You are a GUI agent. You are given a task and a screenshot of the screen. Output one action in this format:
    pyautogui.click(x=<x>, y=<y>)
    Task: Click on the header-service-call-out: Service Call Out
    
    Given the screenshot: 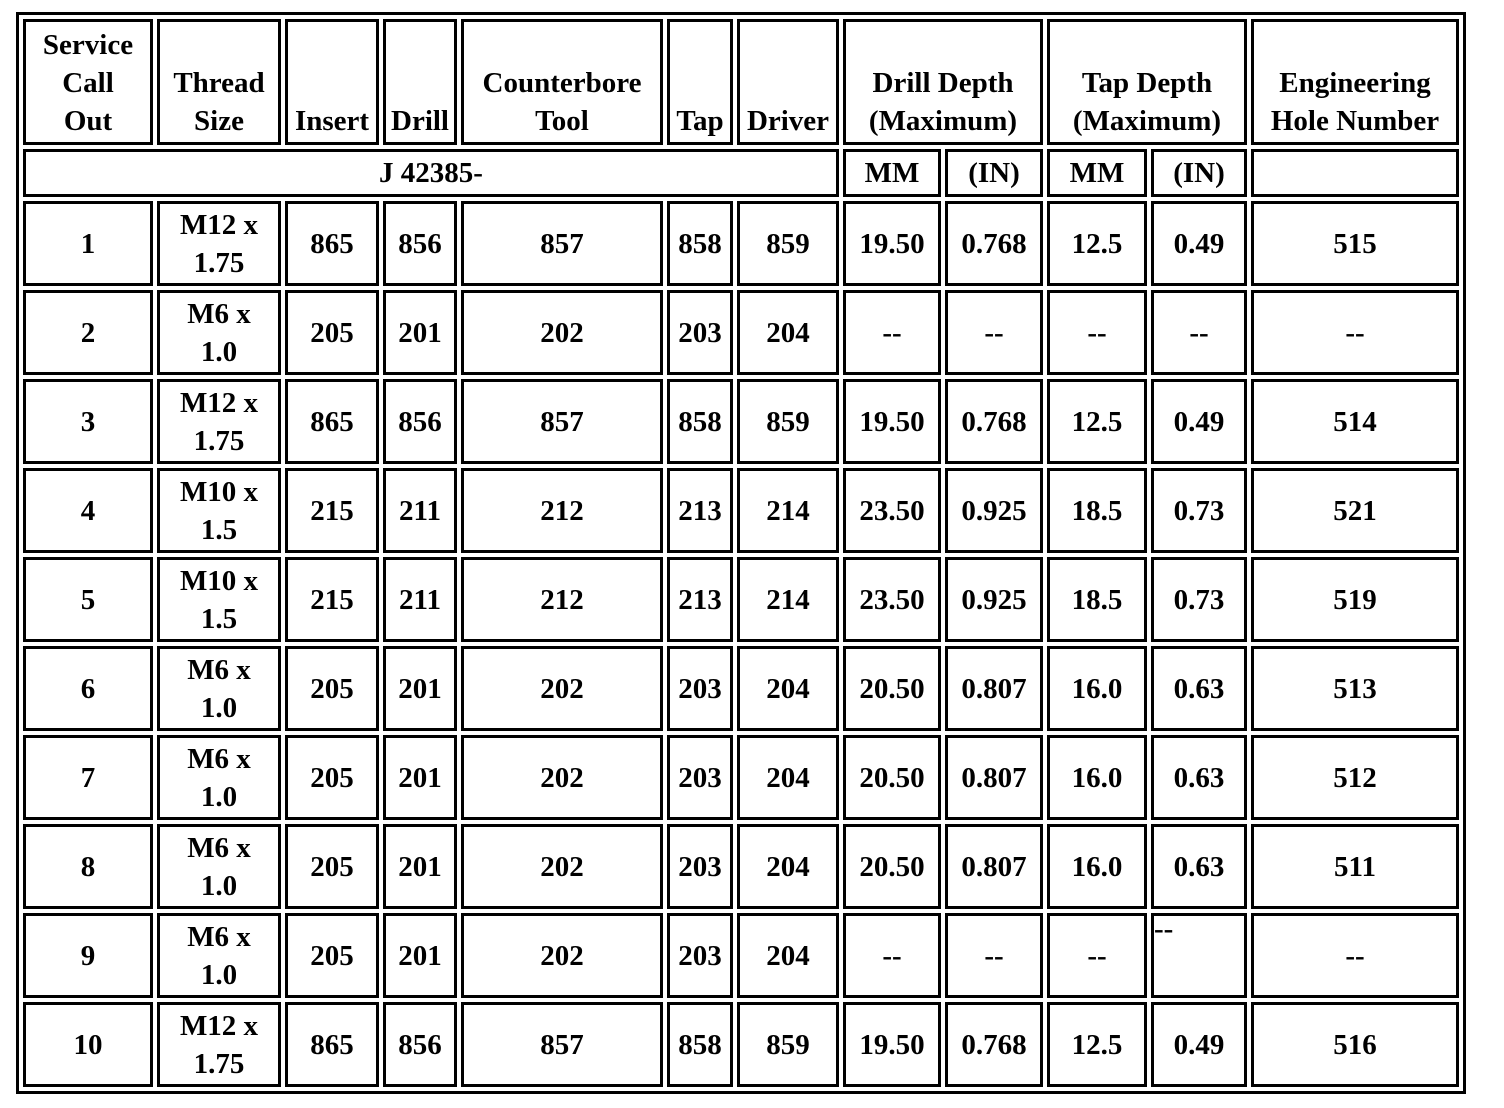 What is the action you would take?
    pyautogui.click(x=88, y=82)
    